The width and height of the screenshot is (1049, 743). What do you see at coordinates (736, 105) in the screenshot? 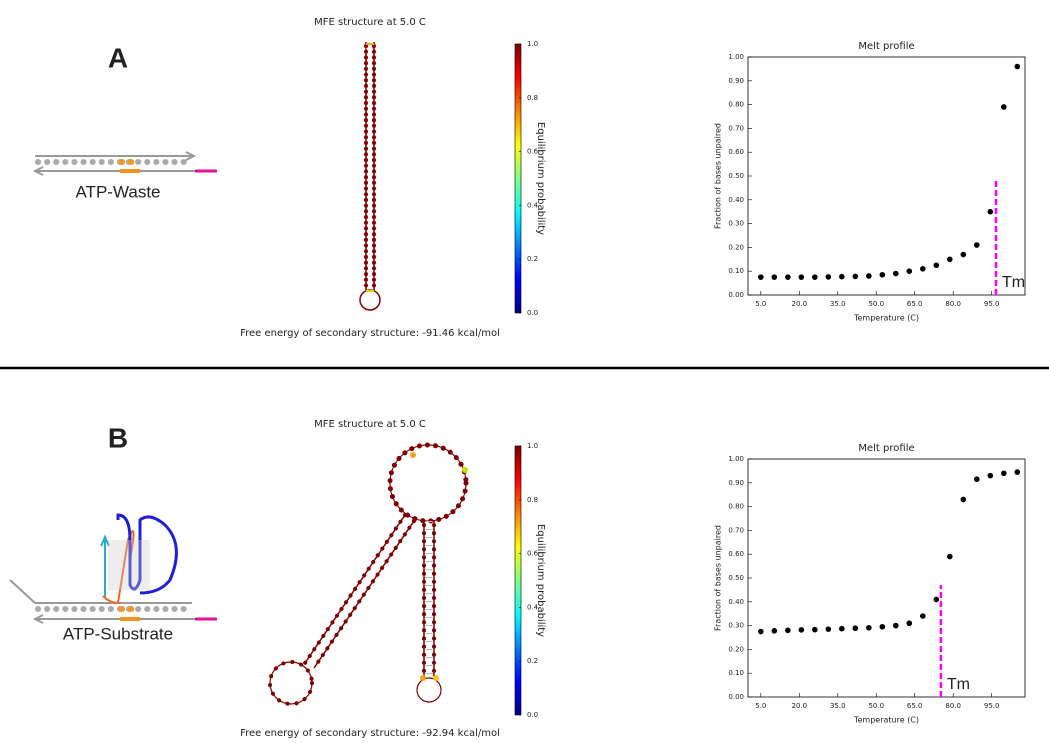
I see `y-tick-label: 0.80` at bounding box center [736, 105].